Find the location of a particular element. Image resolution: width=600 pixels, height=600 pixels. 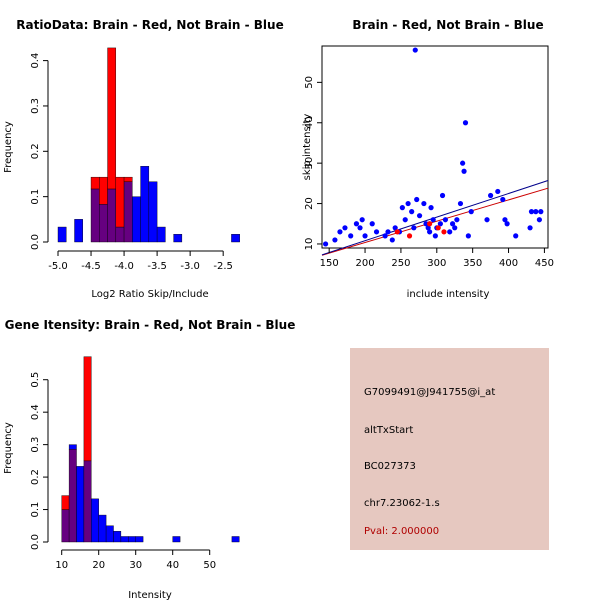

x-tick-label: -3.0 is located at coordinates (190, 266).